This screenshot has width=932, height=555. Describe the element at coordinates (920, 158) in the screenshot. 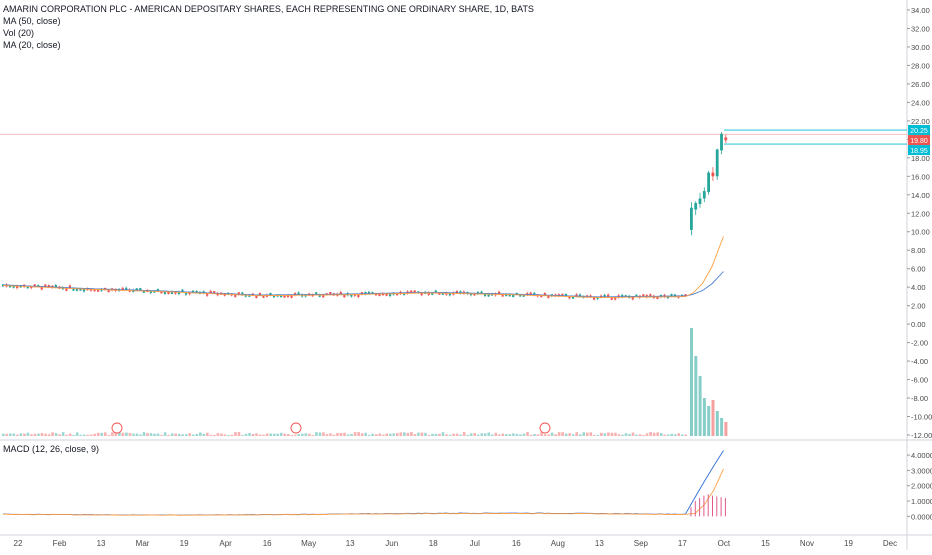

I see `price-tick-label: 18.00` at that location.